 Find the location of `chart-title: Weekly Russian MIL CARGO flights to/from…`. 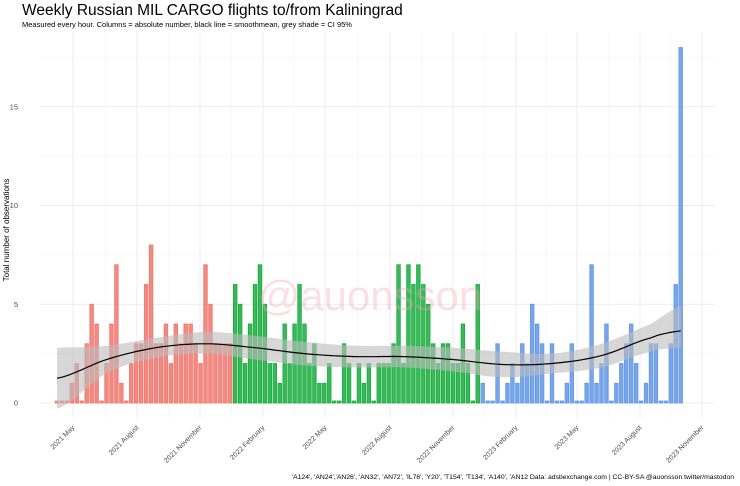

chart-title: Weekly Russian MIL CARGO flights to/from… is located at coordinates (212, 10).